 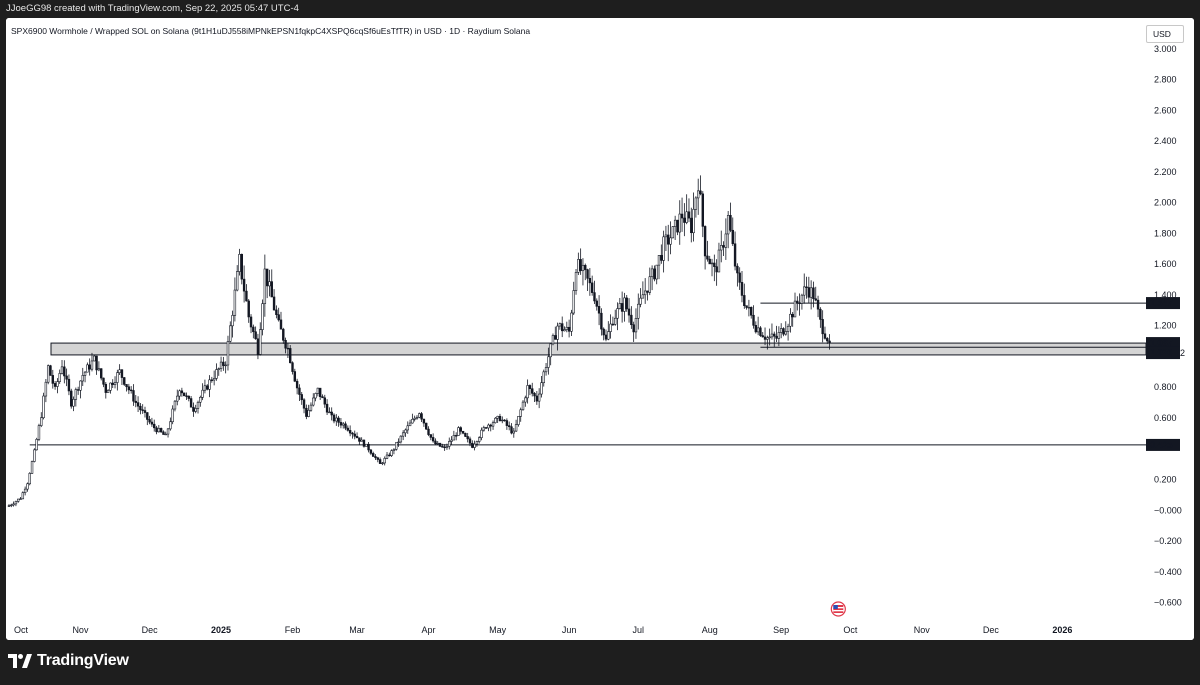 I want to click on x-tick-label: Aug, so click(x=710, y=630).